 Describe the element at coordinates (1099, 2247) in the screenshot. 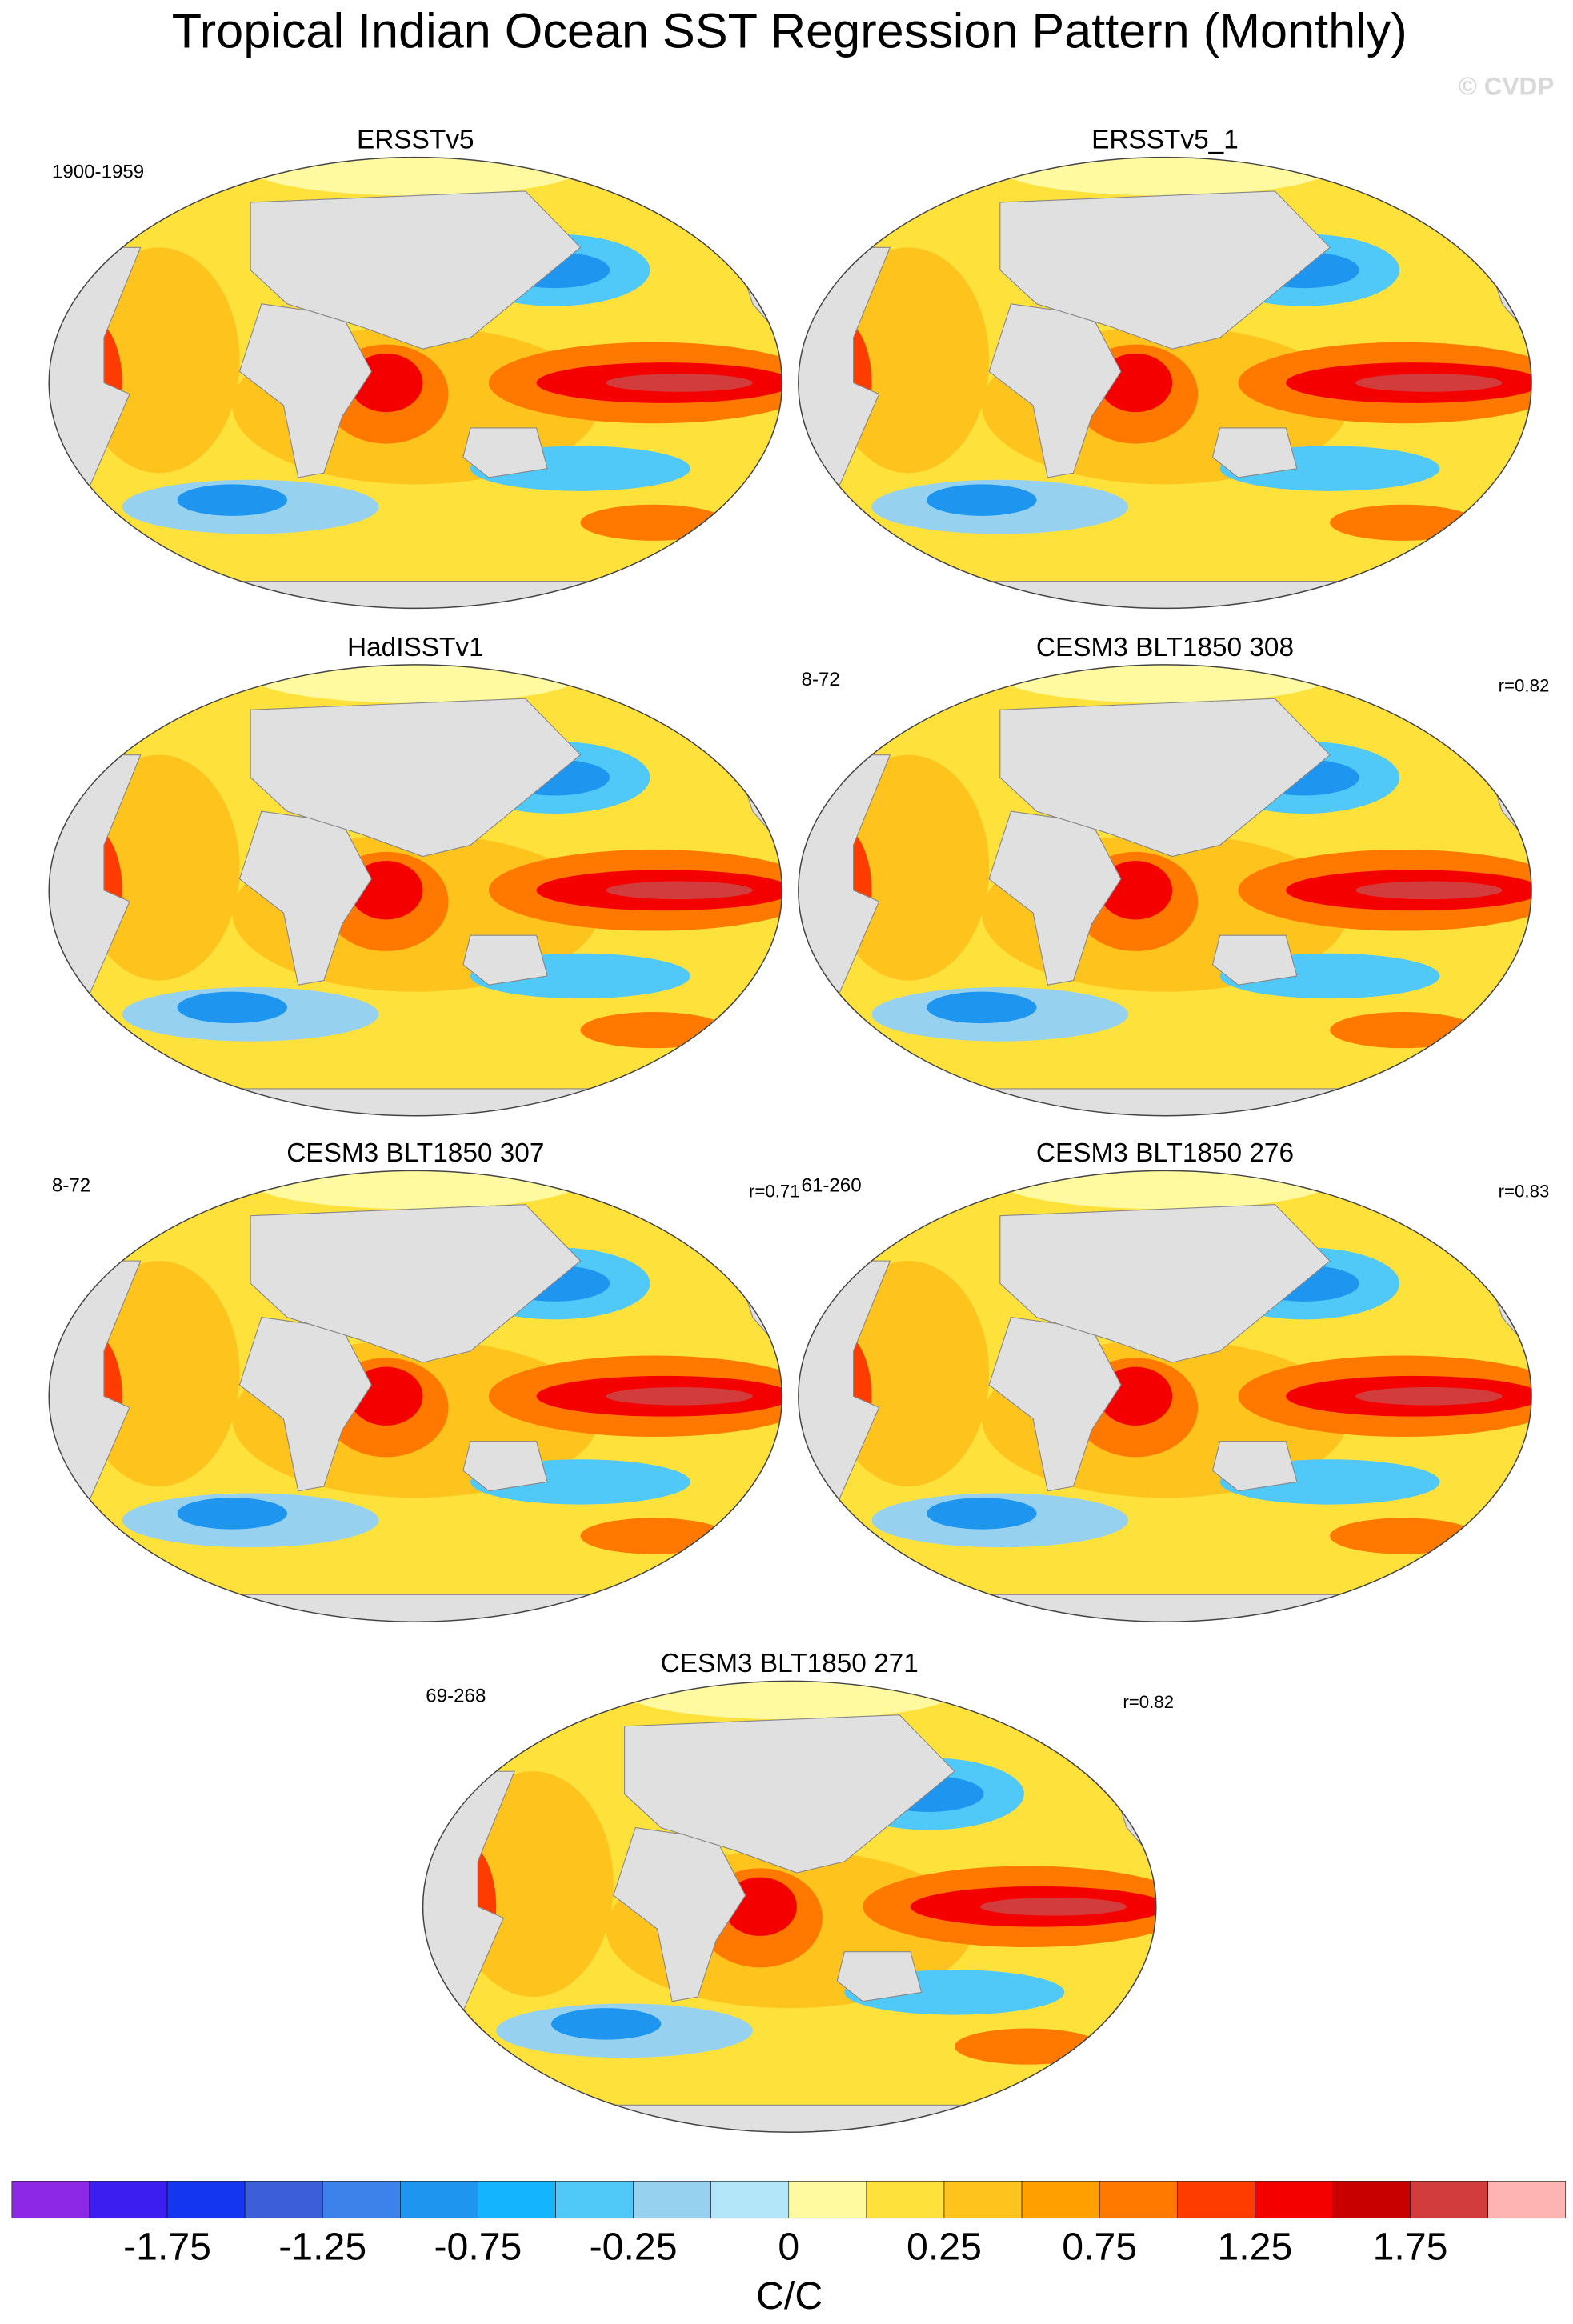

I see `colorbar-tick-label: 0.75` at that location.